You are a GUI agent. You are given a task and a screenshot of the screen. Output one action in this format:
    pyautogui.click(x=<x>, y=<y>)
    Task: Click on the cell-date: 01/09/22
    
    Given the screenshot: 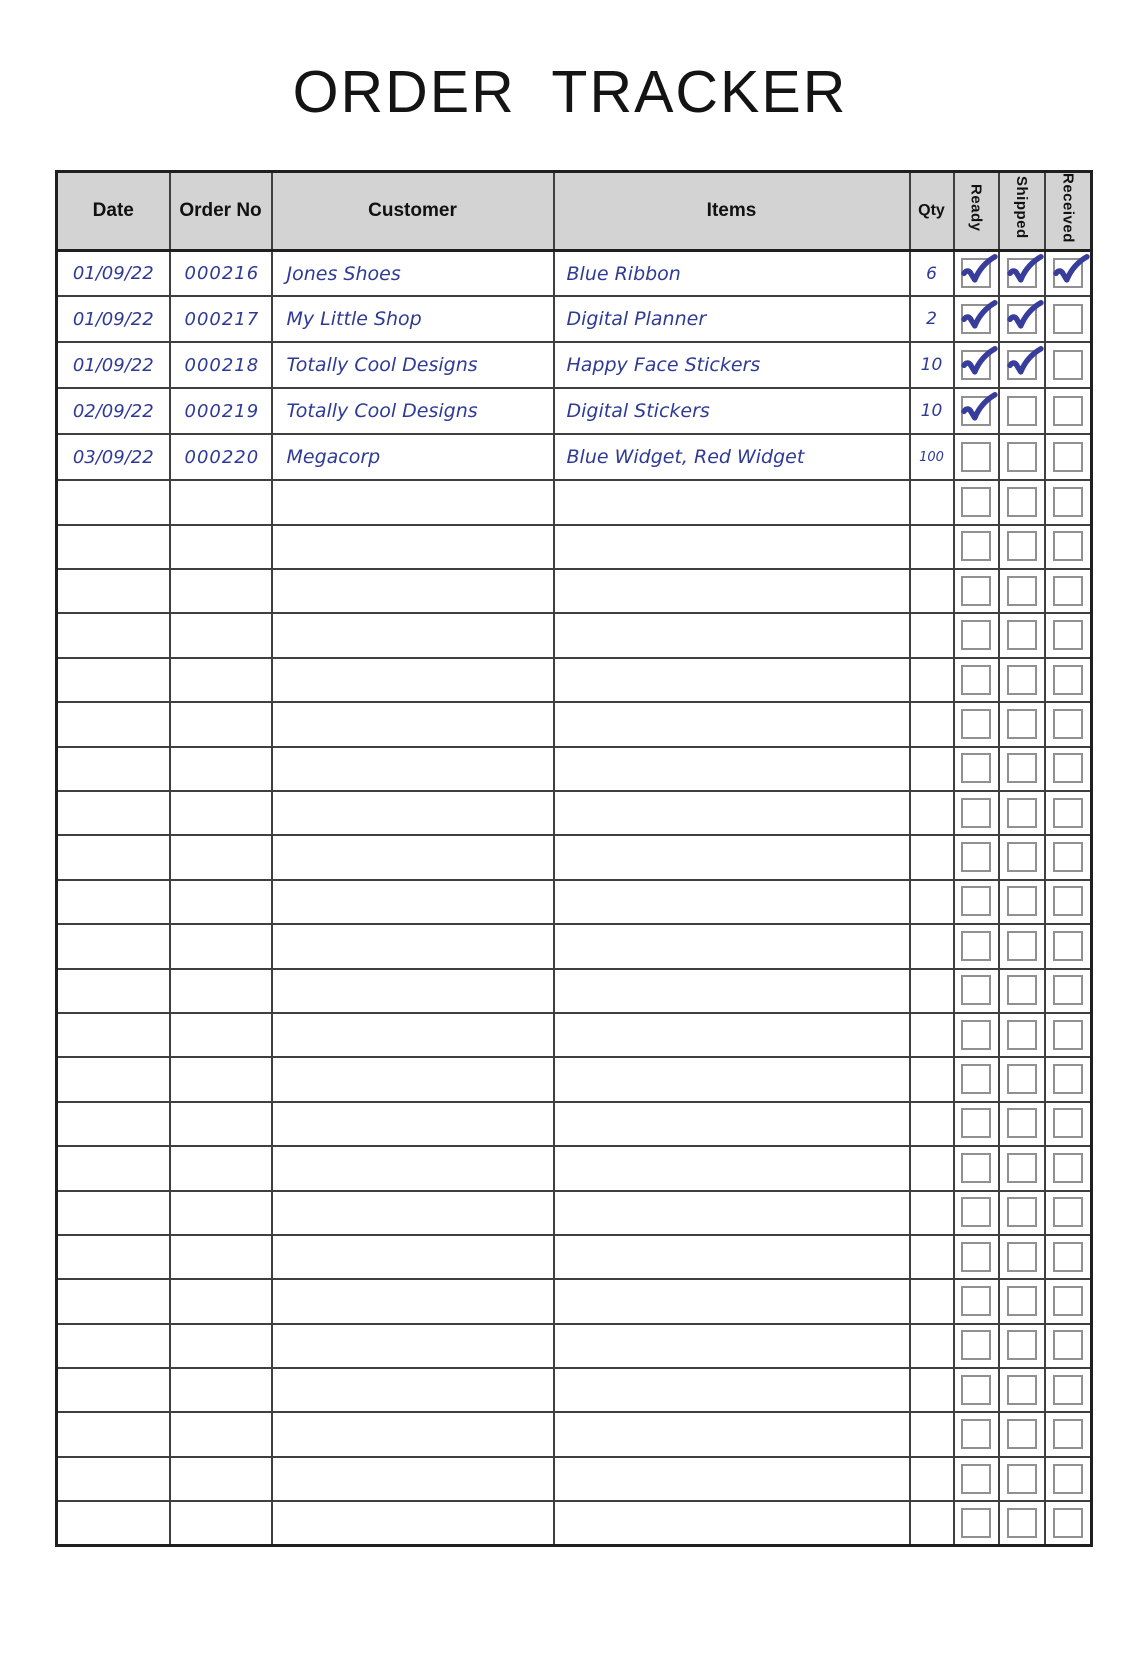 What is the action you would take?
    pyautogui.click(x=113, y=365)
    